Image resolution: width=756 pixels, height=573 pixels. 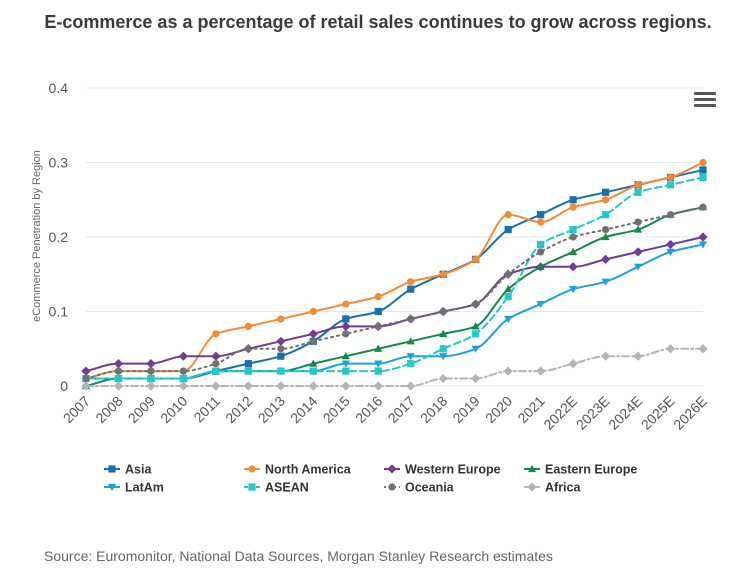 What do you see at coordinates (59, 237) in the screenshot?
I see `y-axis-ticks: 0 0.1 0.2 0.3 0.4` at bounding box center [59, 237].